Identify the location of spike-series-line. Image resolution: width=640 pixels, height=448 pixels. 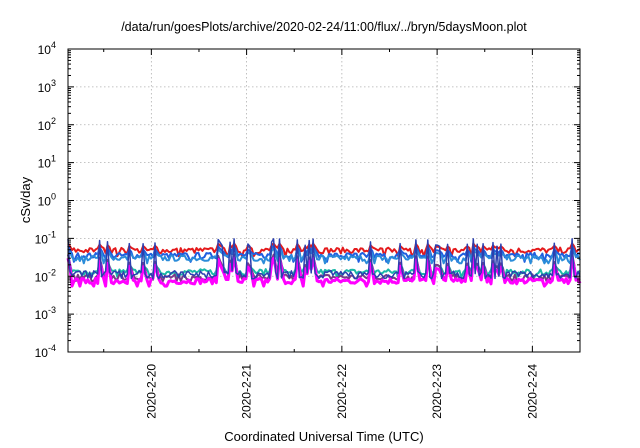
(324, 259).